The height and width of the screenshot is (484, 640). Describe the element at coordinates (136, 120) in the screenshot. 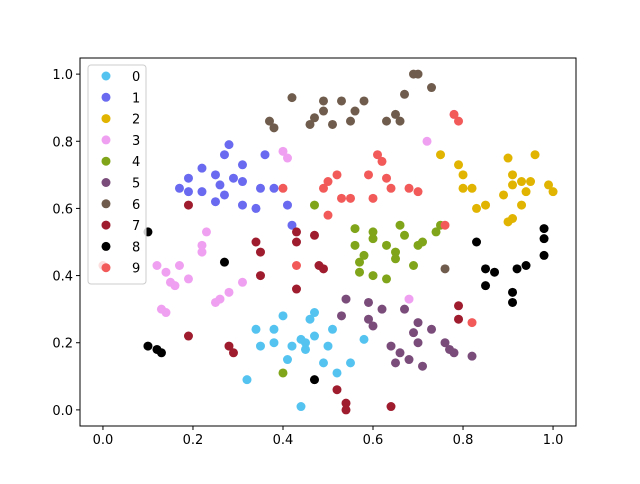

I see `legend-label: 2` at that location.